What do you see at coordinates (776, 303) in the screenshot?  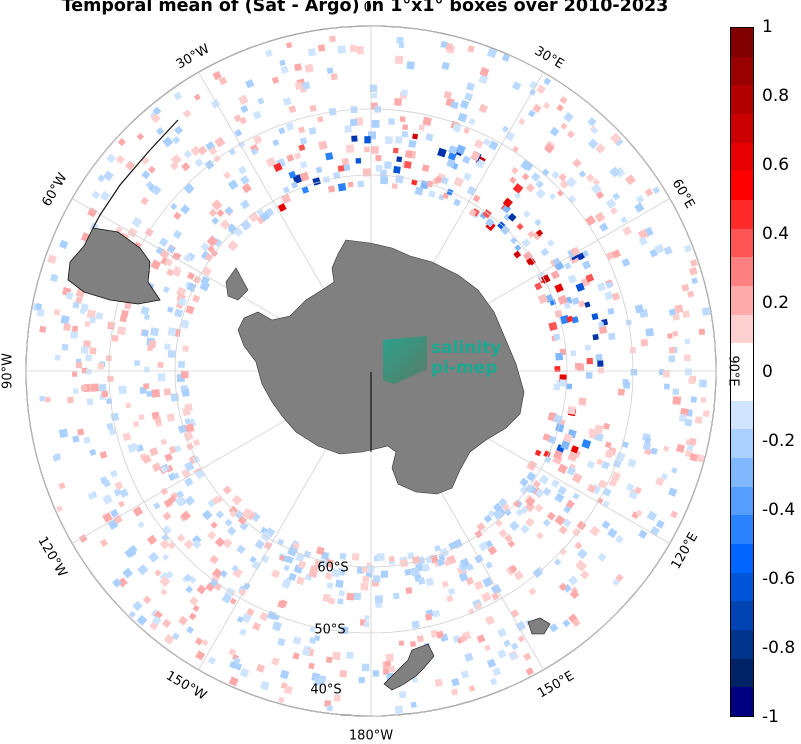 I see `colorbar-tick-label: 0.2` at bounding box center [776, 303].